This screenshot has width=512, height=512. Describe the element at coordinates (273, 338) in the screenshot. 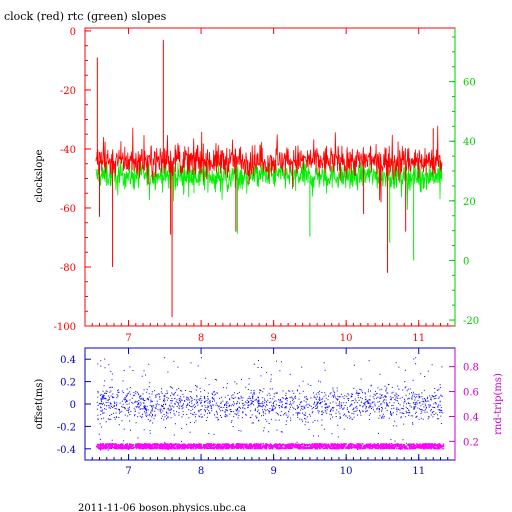

I see `slope-x-tick-label: 9` at that location.